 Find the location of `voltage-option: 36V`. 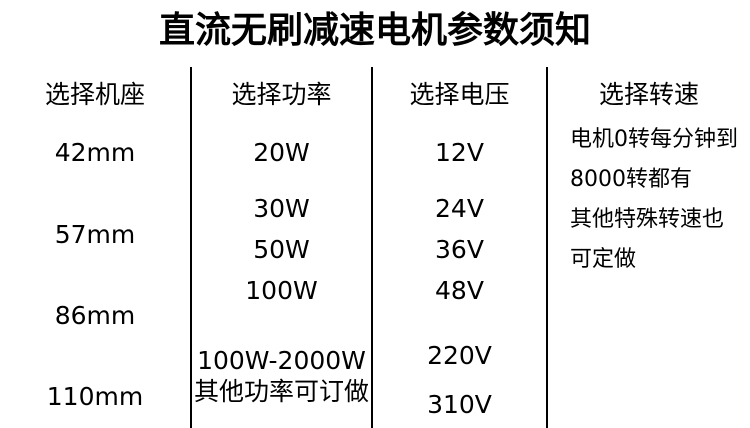

voltage-option: 36V is located at coordinates (459, 249).